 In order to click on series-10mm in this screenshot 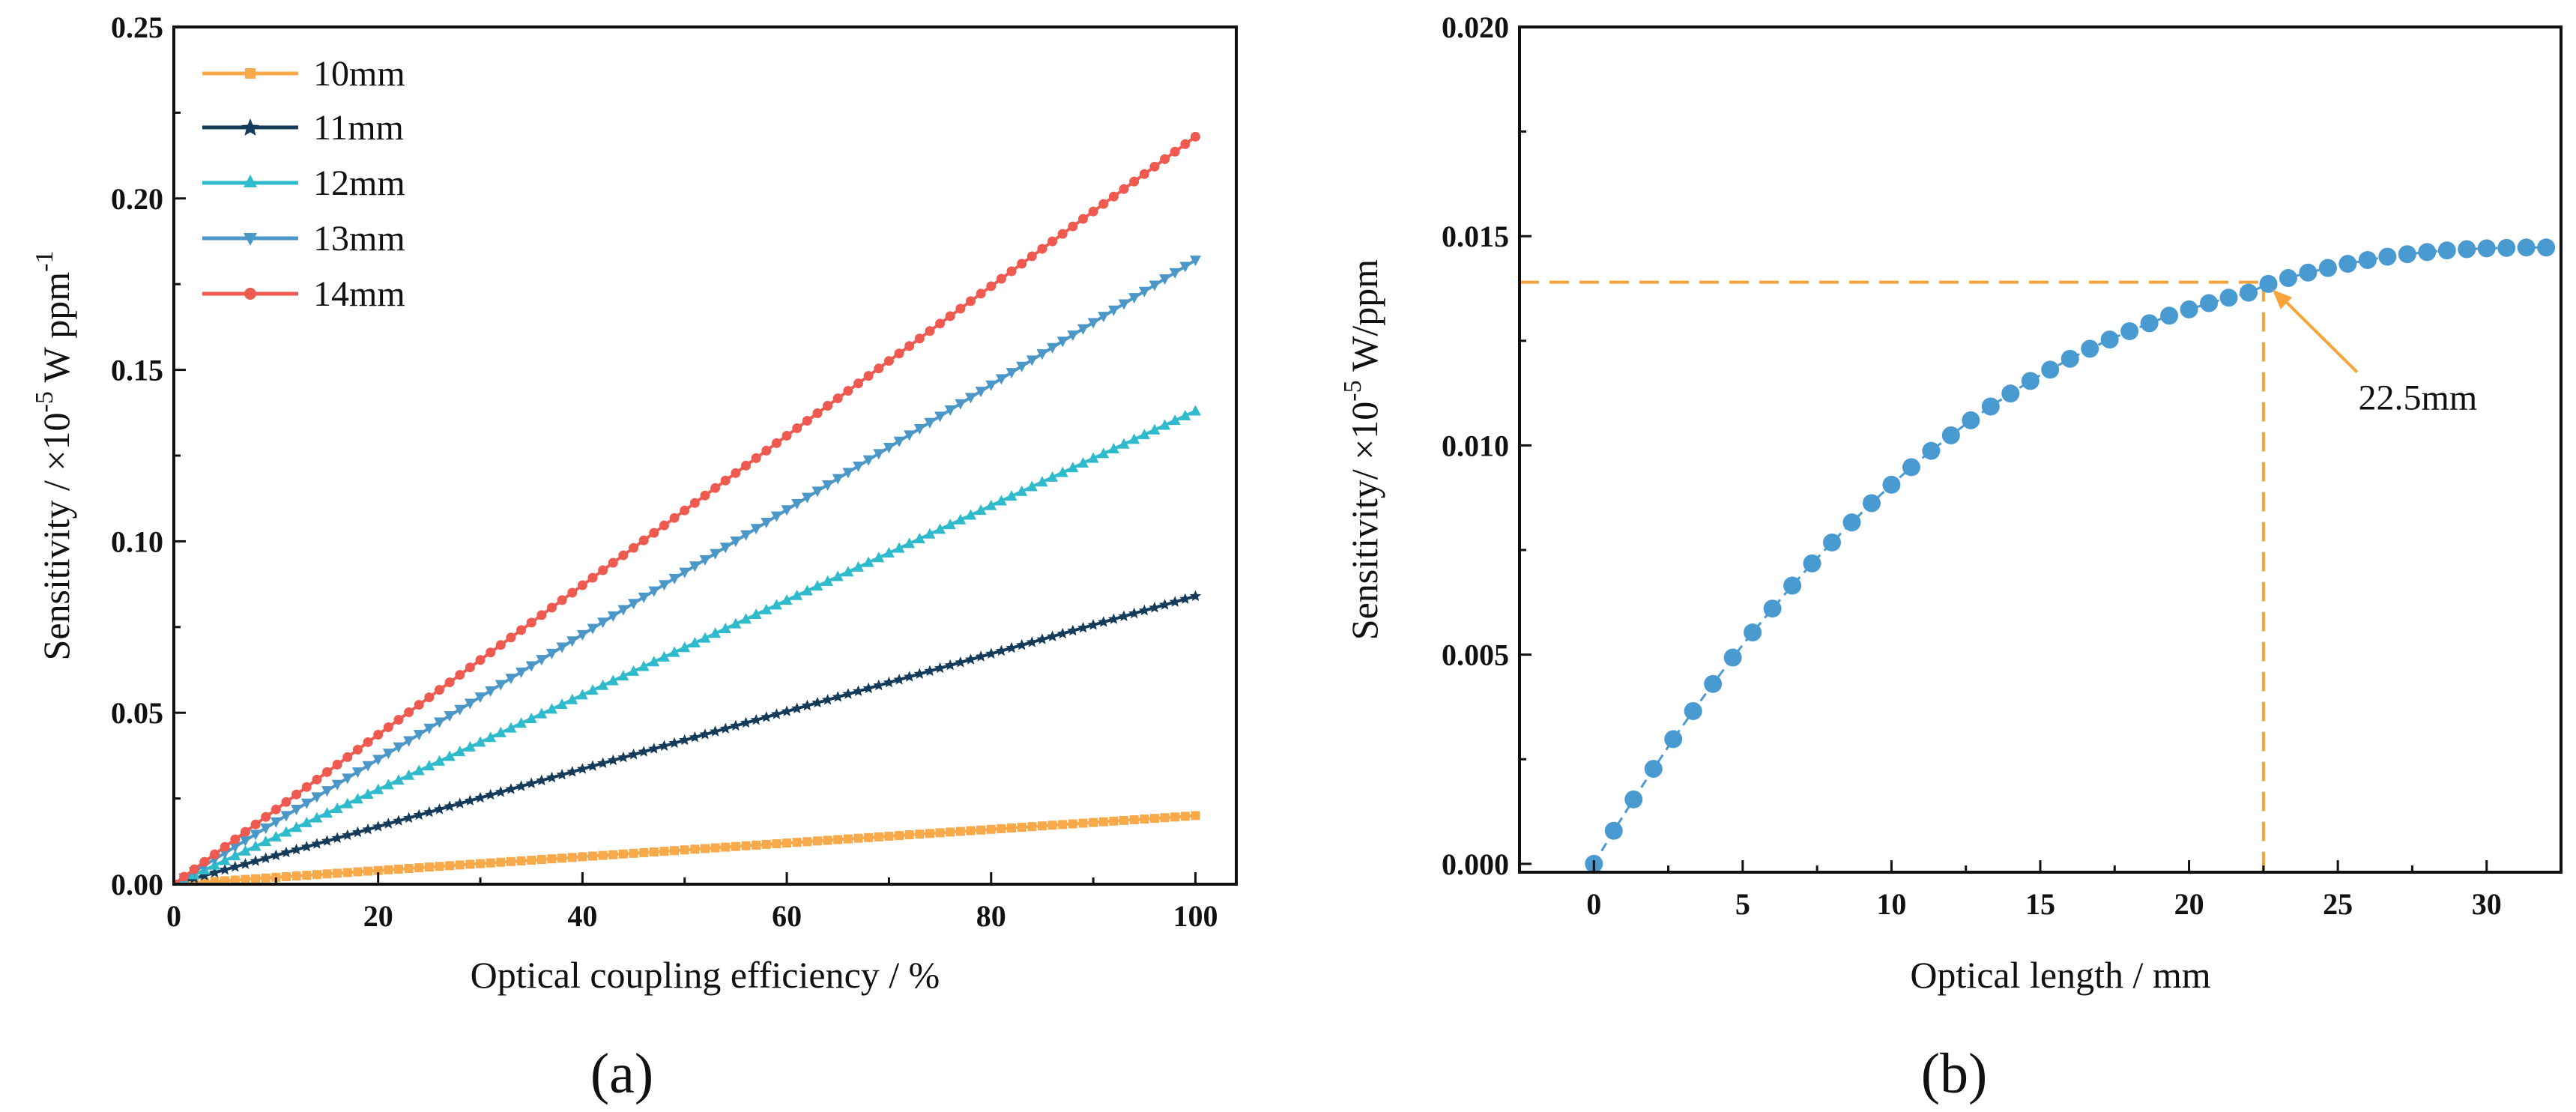, I will do `click(687, 847)`.